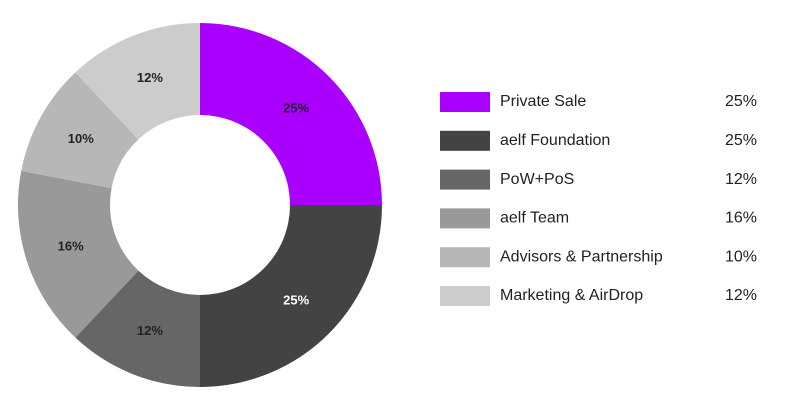  Describe the element at coordinates (537, 179) in the screenshot. I see `legend-label: PoW+PoS` at that location.